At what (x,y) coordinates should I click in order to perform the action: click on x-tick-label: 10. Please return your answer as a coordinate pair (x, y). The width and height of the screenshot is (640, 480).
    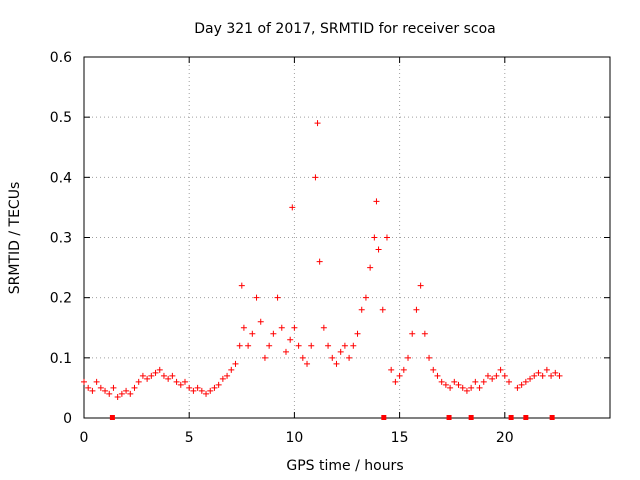
    Looking at the image, I should click on (294, 438).